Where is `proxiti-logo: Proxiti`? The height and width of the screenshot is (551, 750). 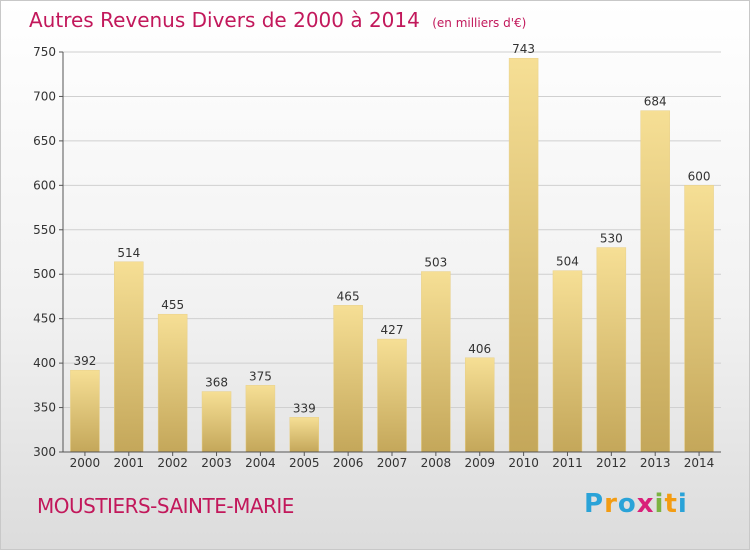 proxiti-logo: Proxiti is located at coordinates (636, 504).